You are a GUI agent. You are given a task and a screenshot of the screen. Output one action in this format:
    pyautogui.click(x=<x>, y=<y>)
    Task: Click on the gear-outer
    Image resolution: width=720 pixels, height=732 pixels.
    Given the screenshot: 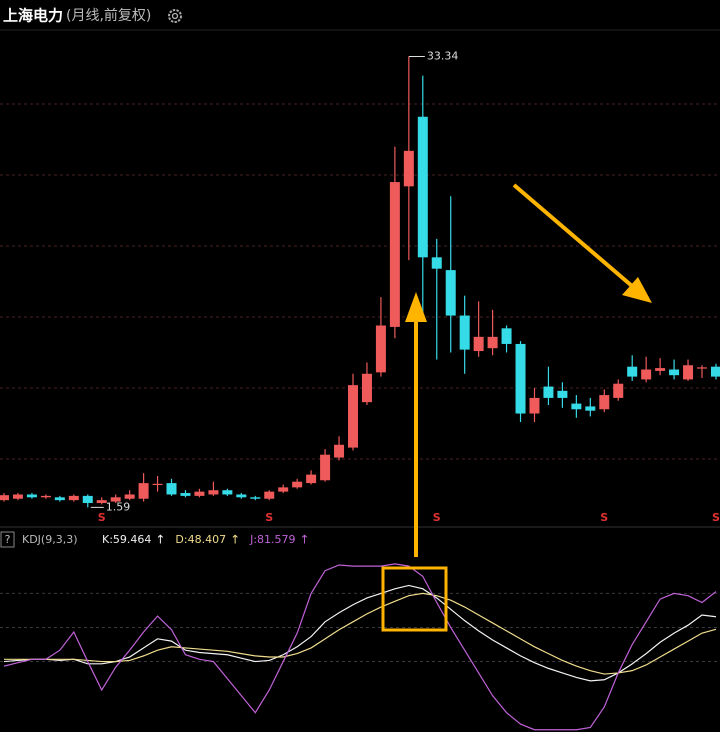 What is the action you would take?
    pyautogui.click(x=175, y=16)
    